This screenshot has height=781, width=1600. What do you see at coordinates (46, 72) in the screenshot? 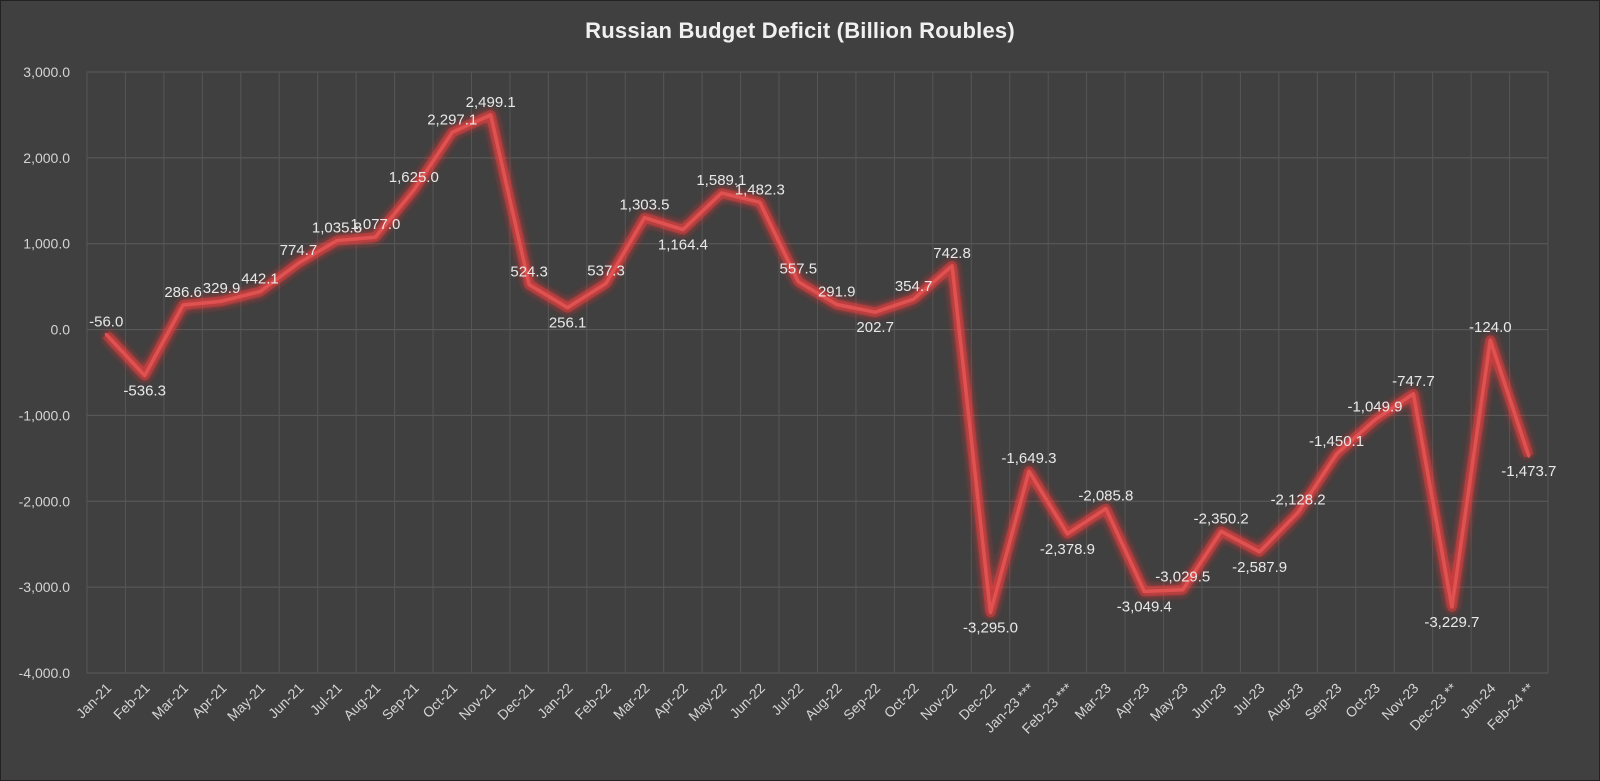
I see `y-tick-label: 3,000.0` at bounding box center [46, 72].